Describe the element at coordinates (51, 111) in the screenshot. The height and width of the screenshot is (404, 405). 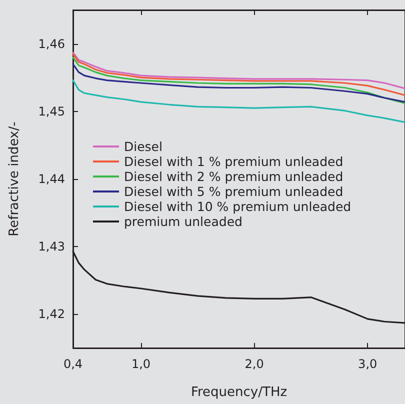
I see `y-tick-label: 1,45` at that location.